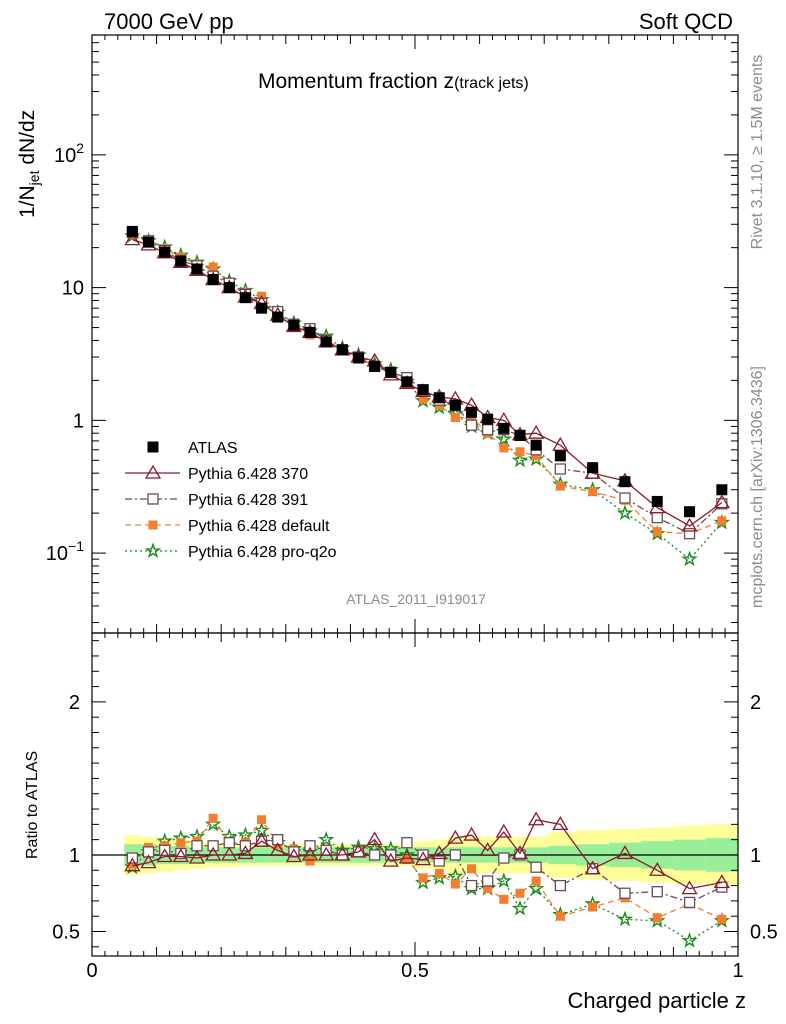 The height and width of the screenshot is (1024, 786). Describe the element at coordinates (66, 933) in the screenshot. I see `ratio-y-tick-label-left: 0.5` at that location.